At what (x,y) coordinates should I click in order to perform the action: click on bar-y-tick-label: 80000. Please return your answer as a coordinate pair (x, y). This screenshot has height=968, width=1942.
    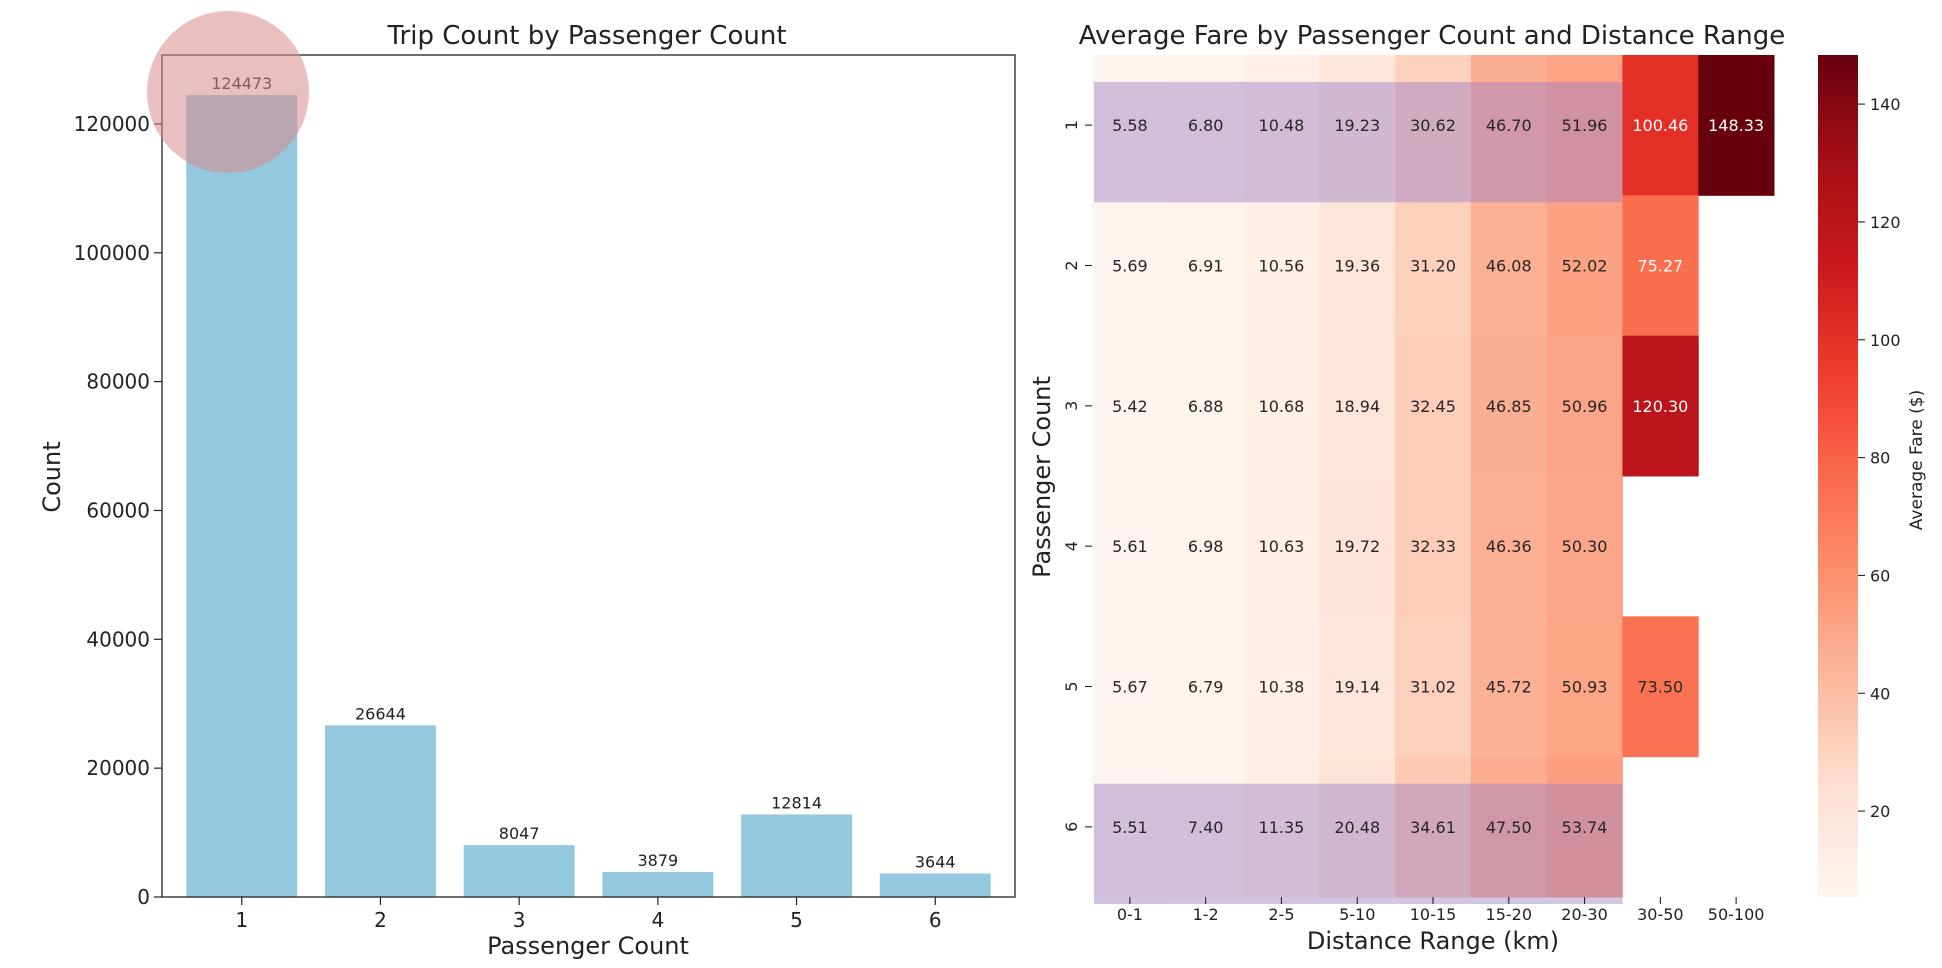
    Looking at the image, I should click on (118, 382).